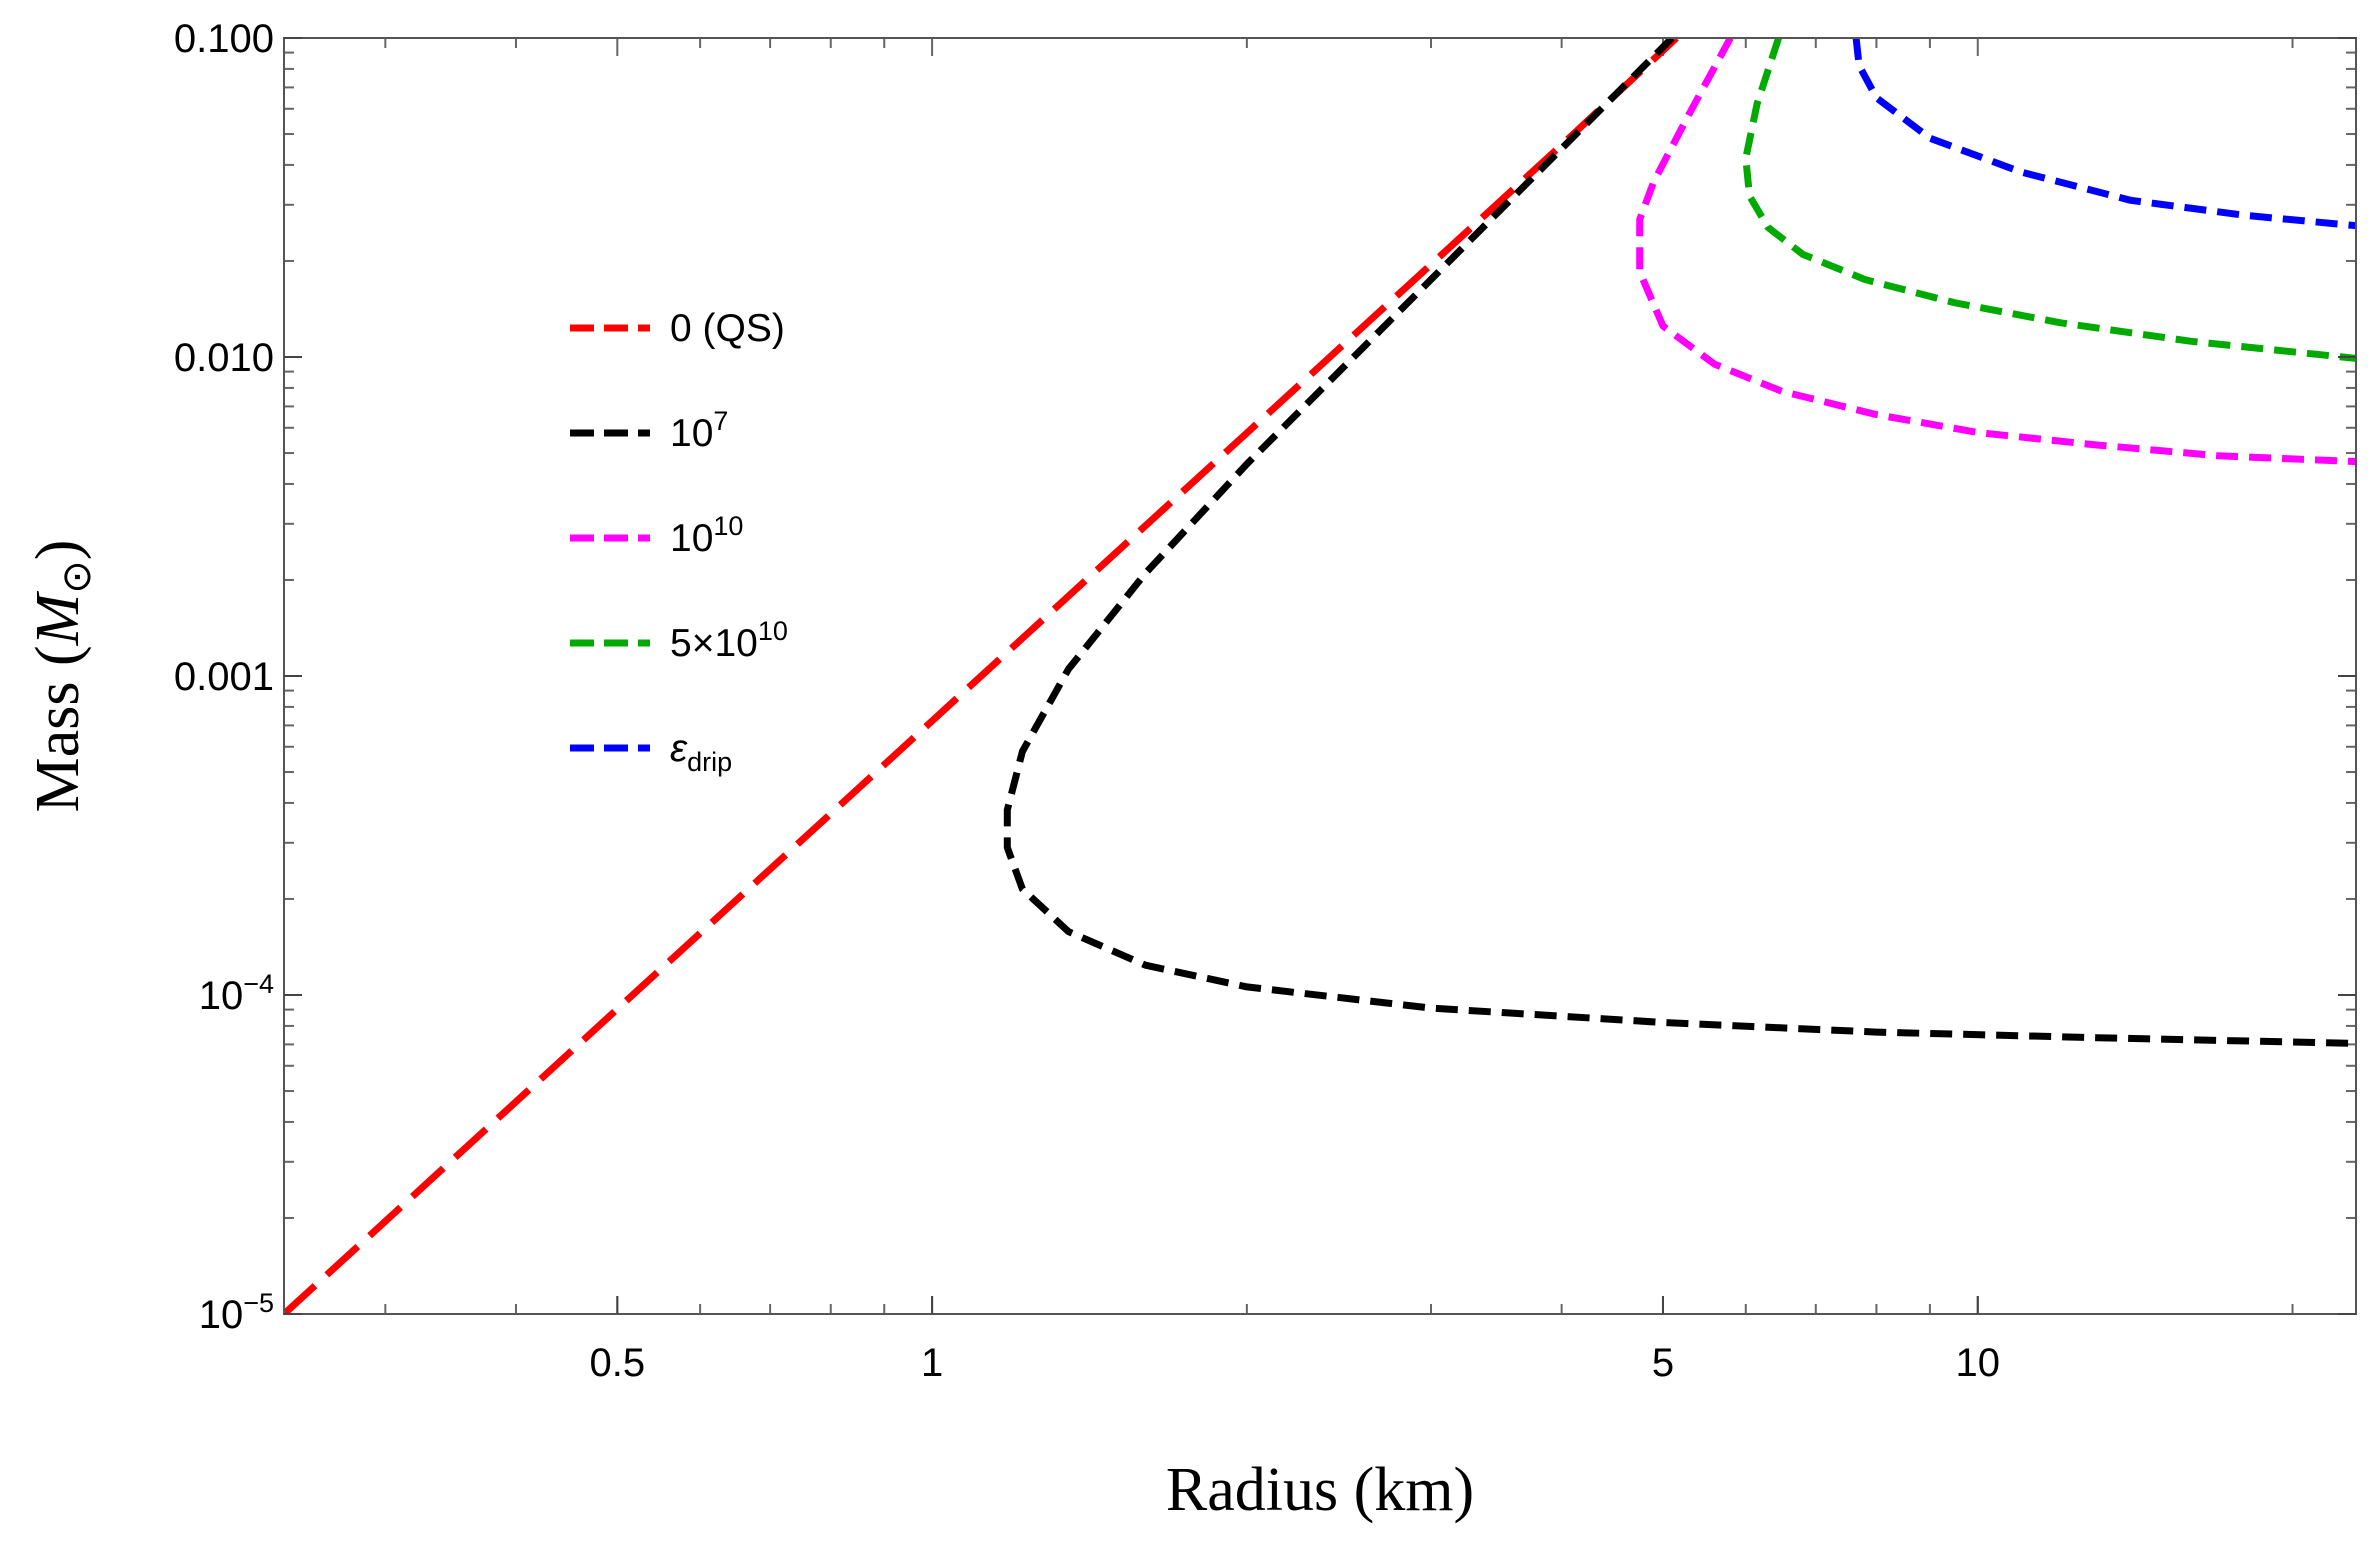  I want to click on y-axis-title-symbol: M, so click(58, 618).